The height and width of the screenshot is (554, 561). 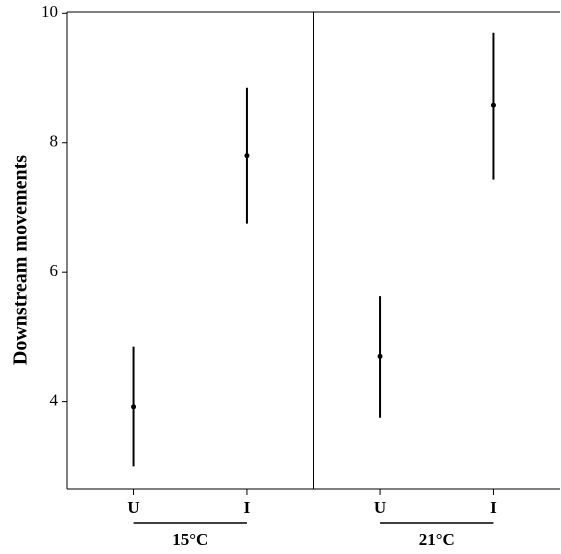 What do you see at coordinates (49, 11) in the screenshot?
I see `y-tick-label-10: 10` at bounding box center [49, 11].